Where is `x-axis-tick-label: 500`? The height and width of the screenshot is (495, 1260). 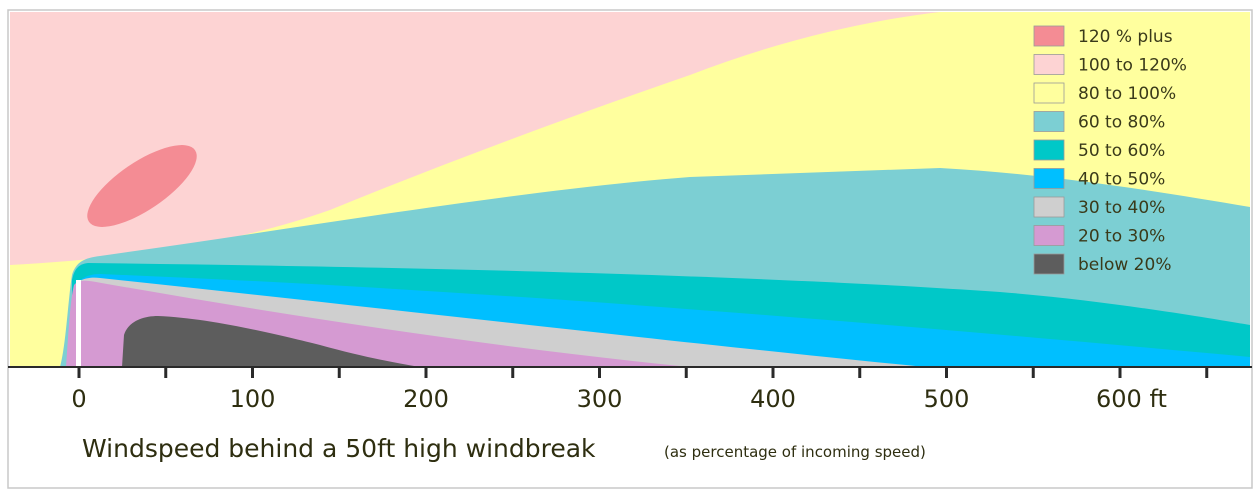 x-axis-tick-label: 500 is located at coordinates (947, 399).